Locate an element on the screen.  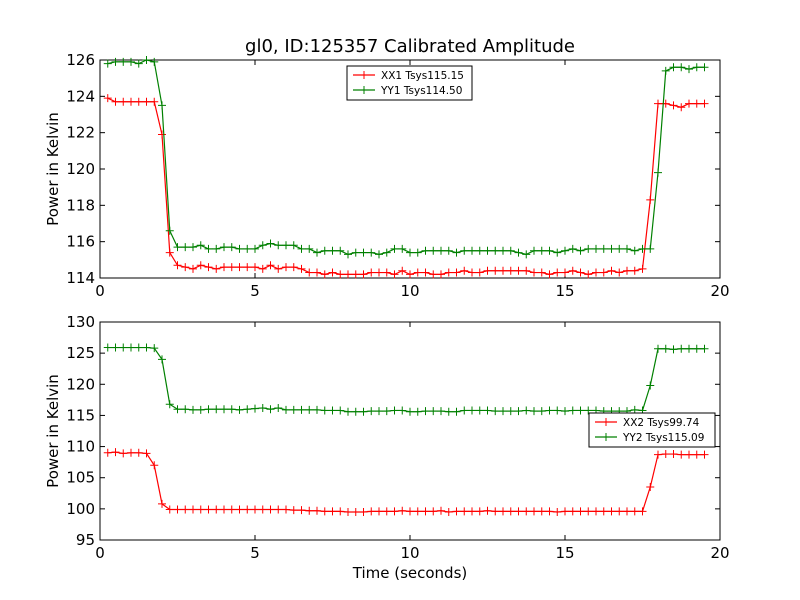
x-tick-label: 0 is located at coordinates (100, 291).